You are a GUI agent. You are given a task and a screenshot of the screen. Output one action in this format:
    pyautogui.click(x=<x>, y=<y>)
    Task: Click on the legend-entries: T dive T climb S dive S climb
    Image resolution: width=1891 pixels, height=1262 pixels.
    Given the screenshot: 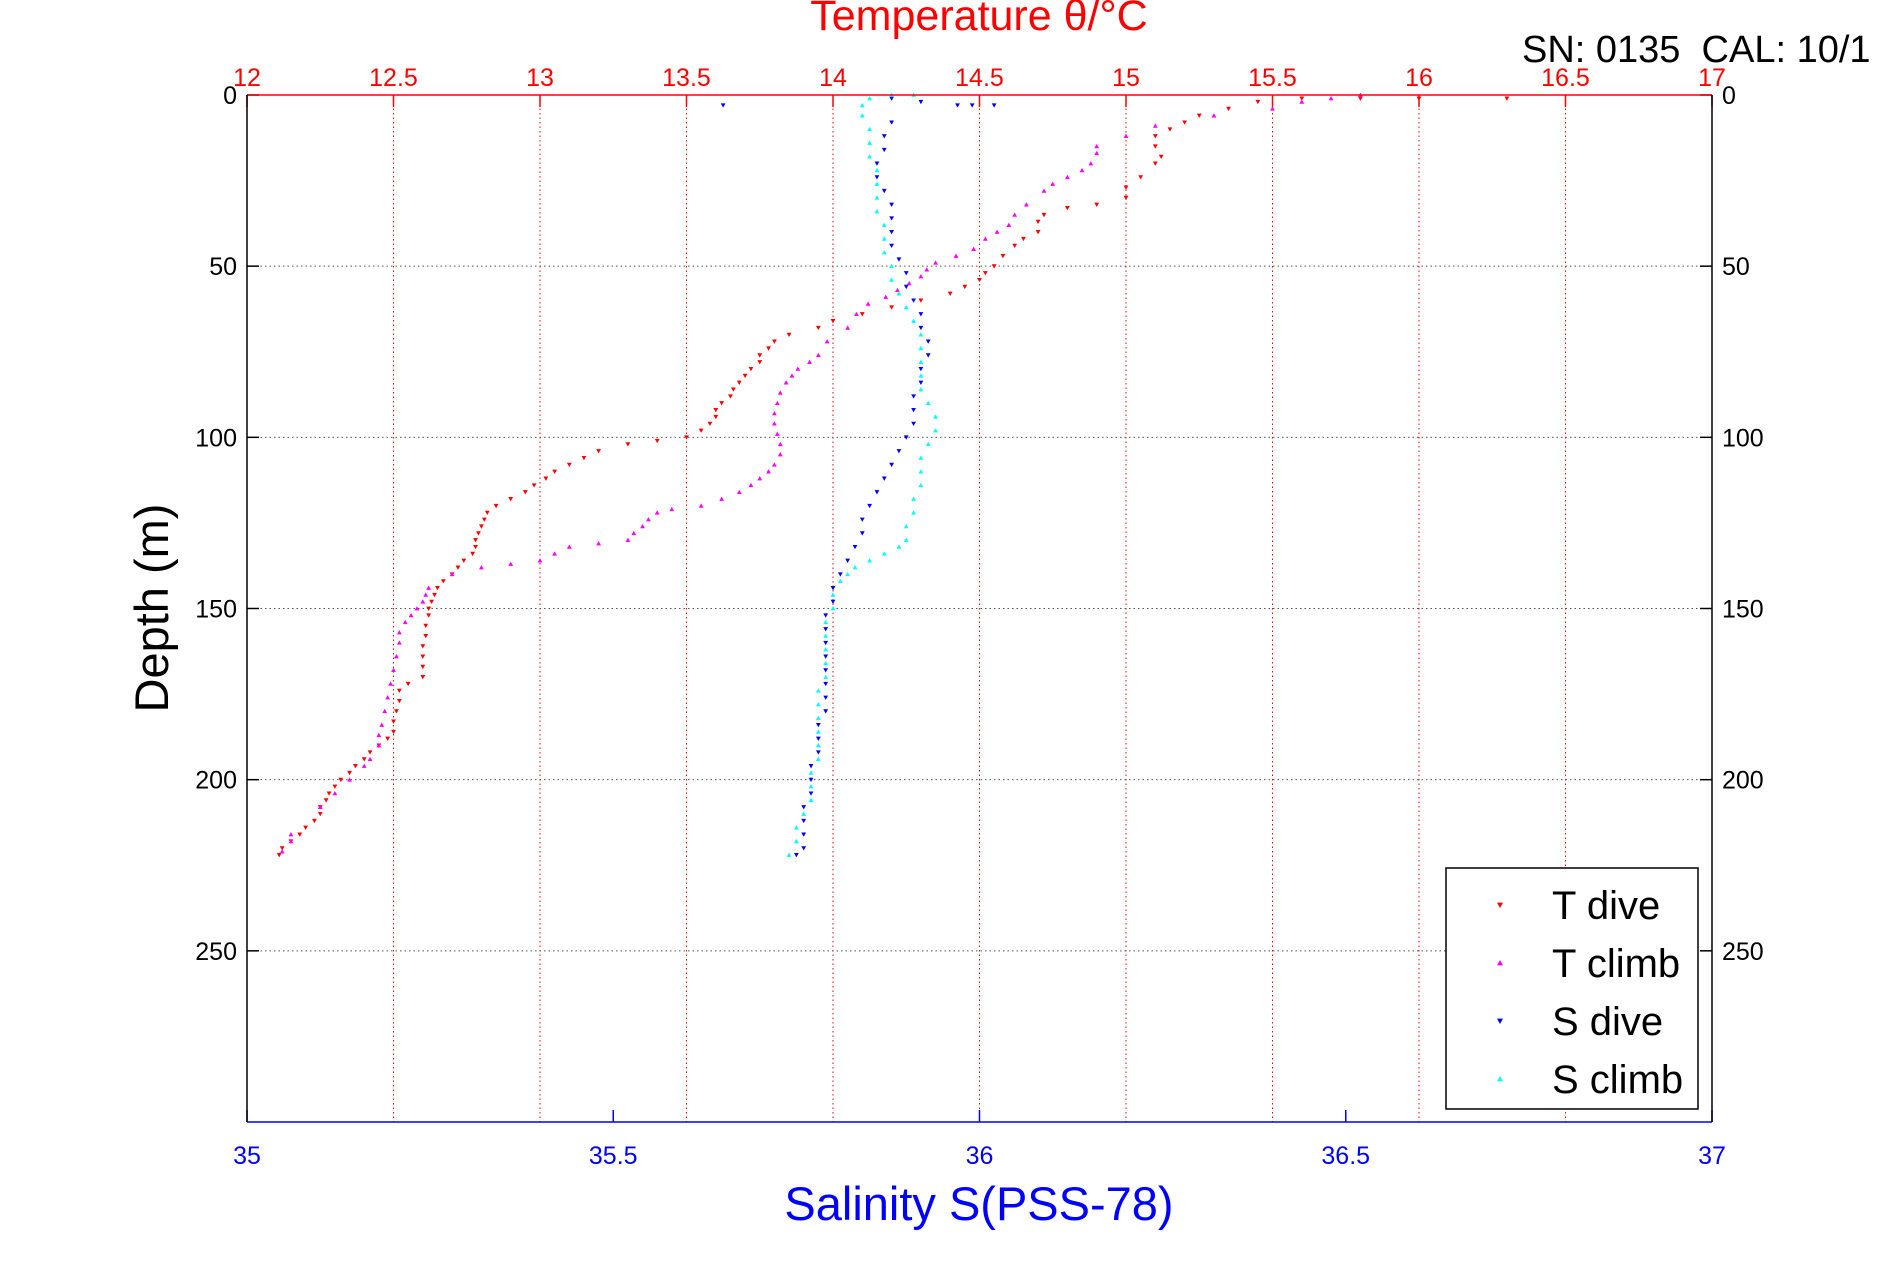 What is the action you would take?
    pyautogui.click(x=1590, y=993)
    